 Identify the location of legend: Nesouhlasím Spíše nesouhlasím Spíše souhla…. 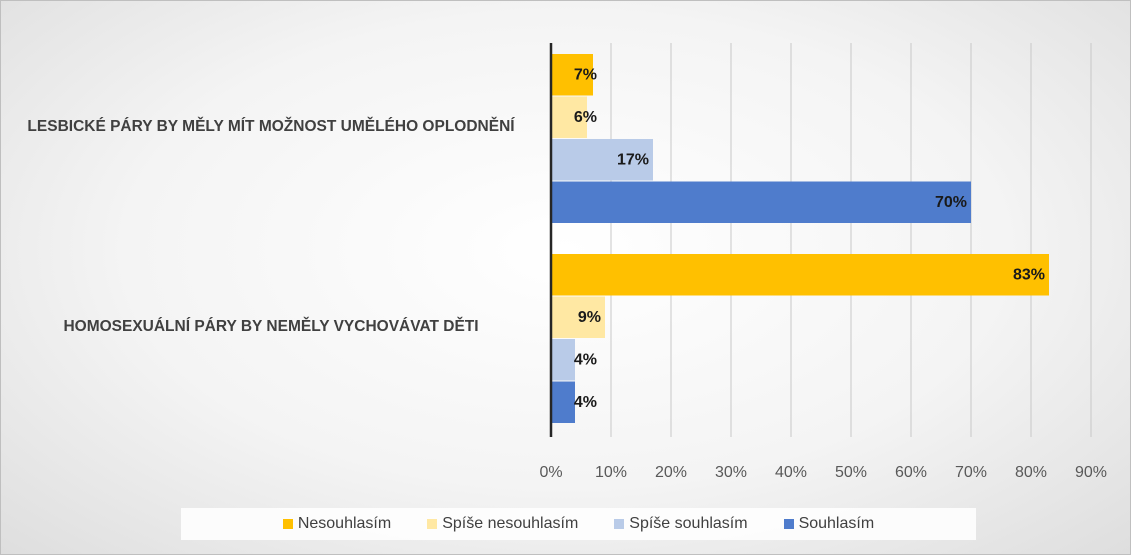
(578, 524).